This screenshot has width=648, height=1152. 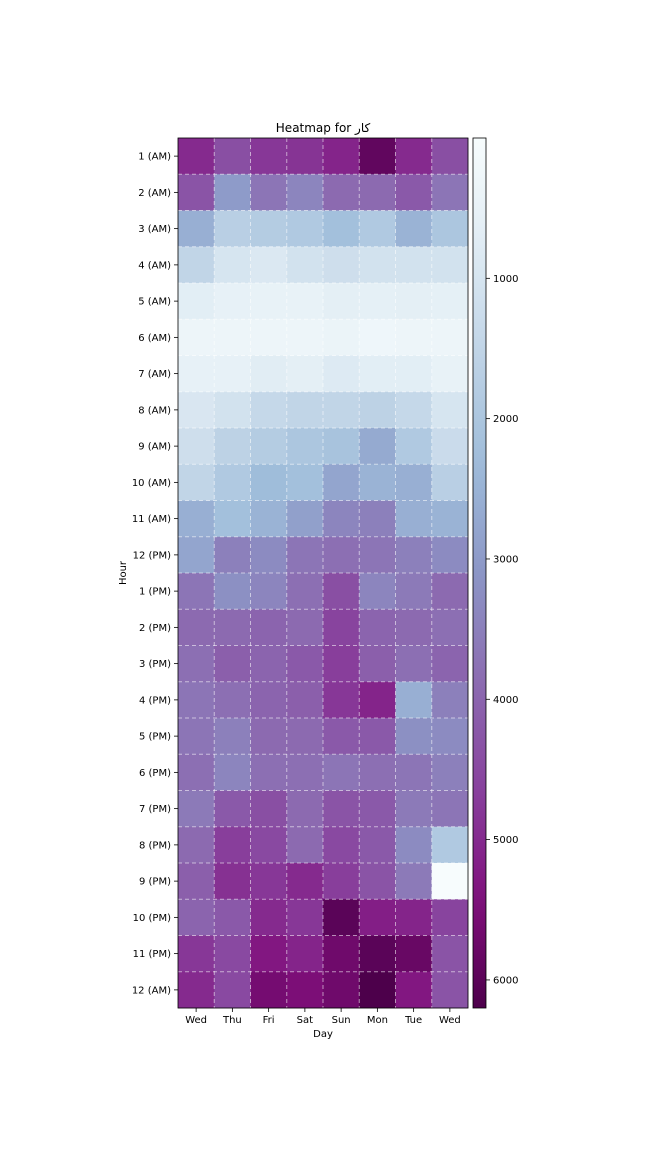 I want to click on y-tick-label: 5 (AM), so click(x=154, y=302).